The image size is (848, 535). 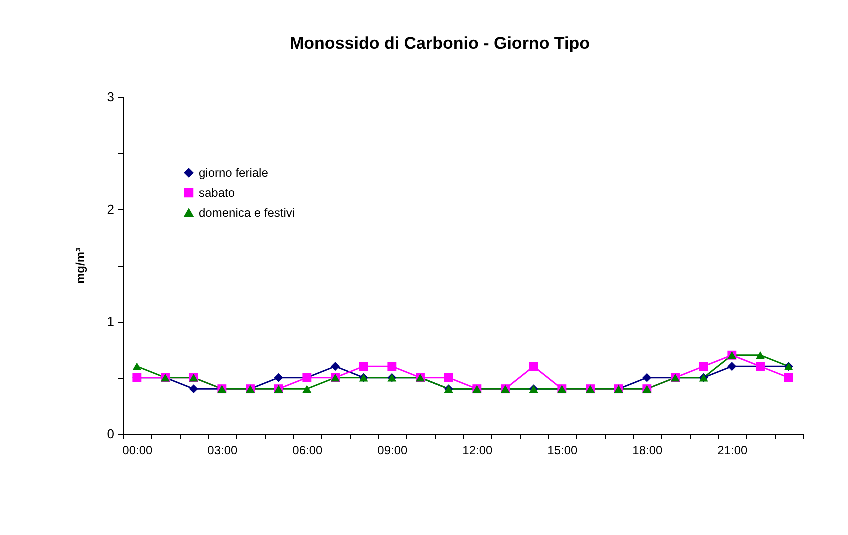 I want to click on legend-label: domenica e festivi, so click(x=247, y=213).